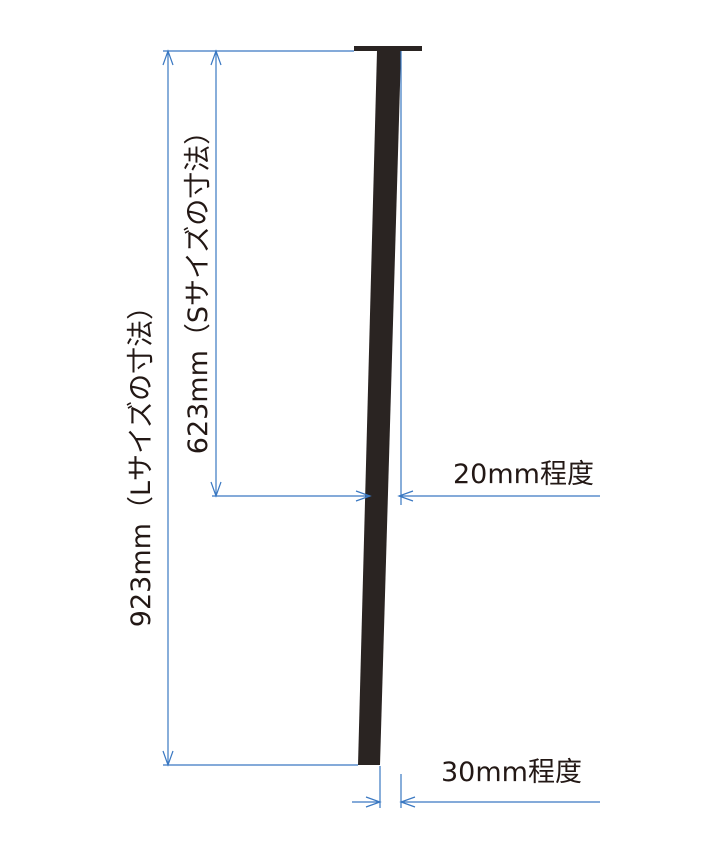 The height and width of the screenshot is (843, 704). Describe the element at coordinates (388, 48) in the screenshot. I see `stake-head` at that location.